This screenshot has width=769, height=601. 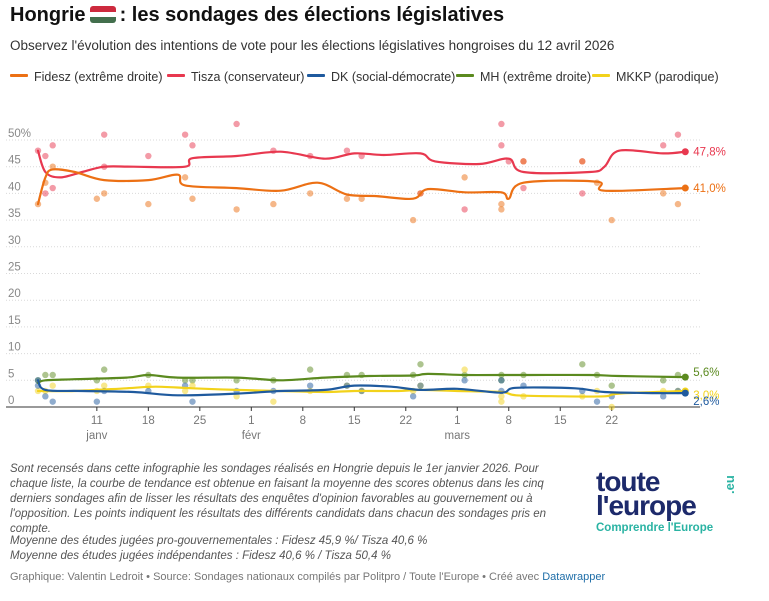 What do you see at coordinates (14, 241) in the screenshot?
I see `y-tick-label: 30` at bounding box center [14, 241].